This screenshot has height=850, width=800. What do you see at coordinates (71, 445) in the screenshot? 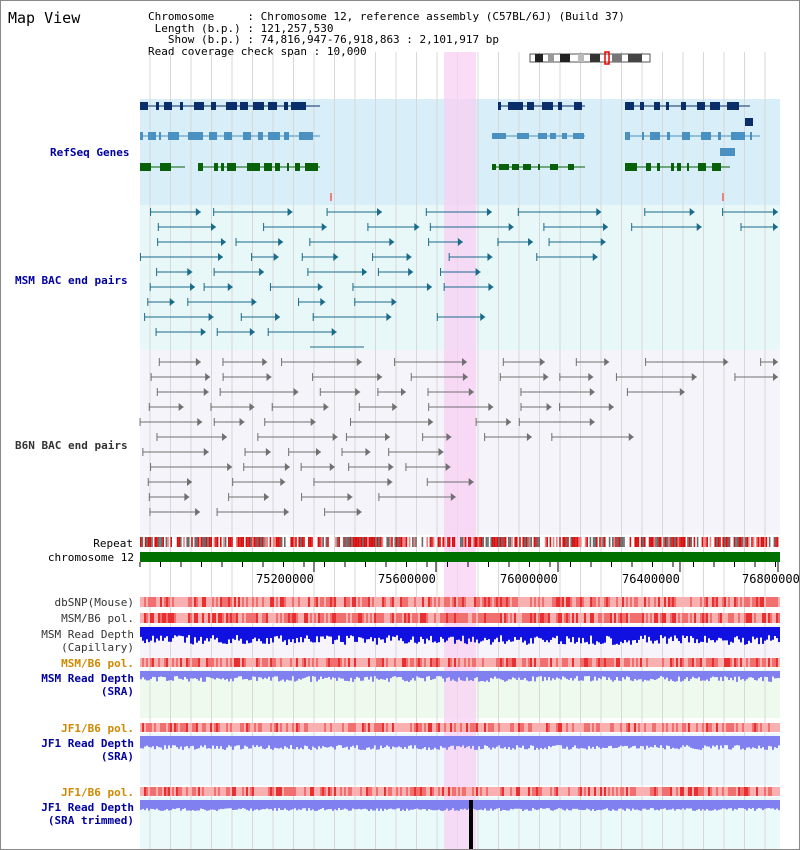
I see `b6n-bac-label: B6N BAC end pairs` at bounding box center [71, 445].